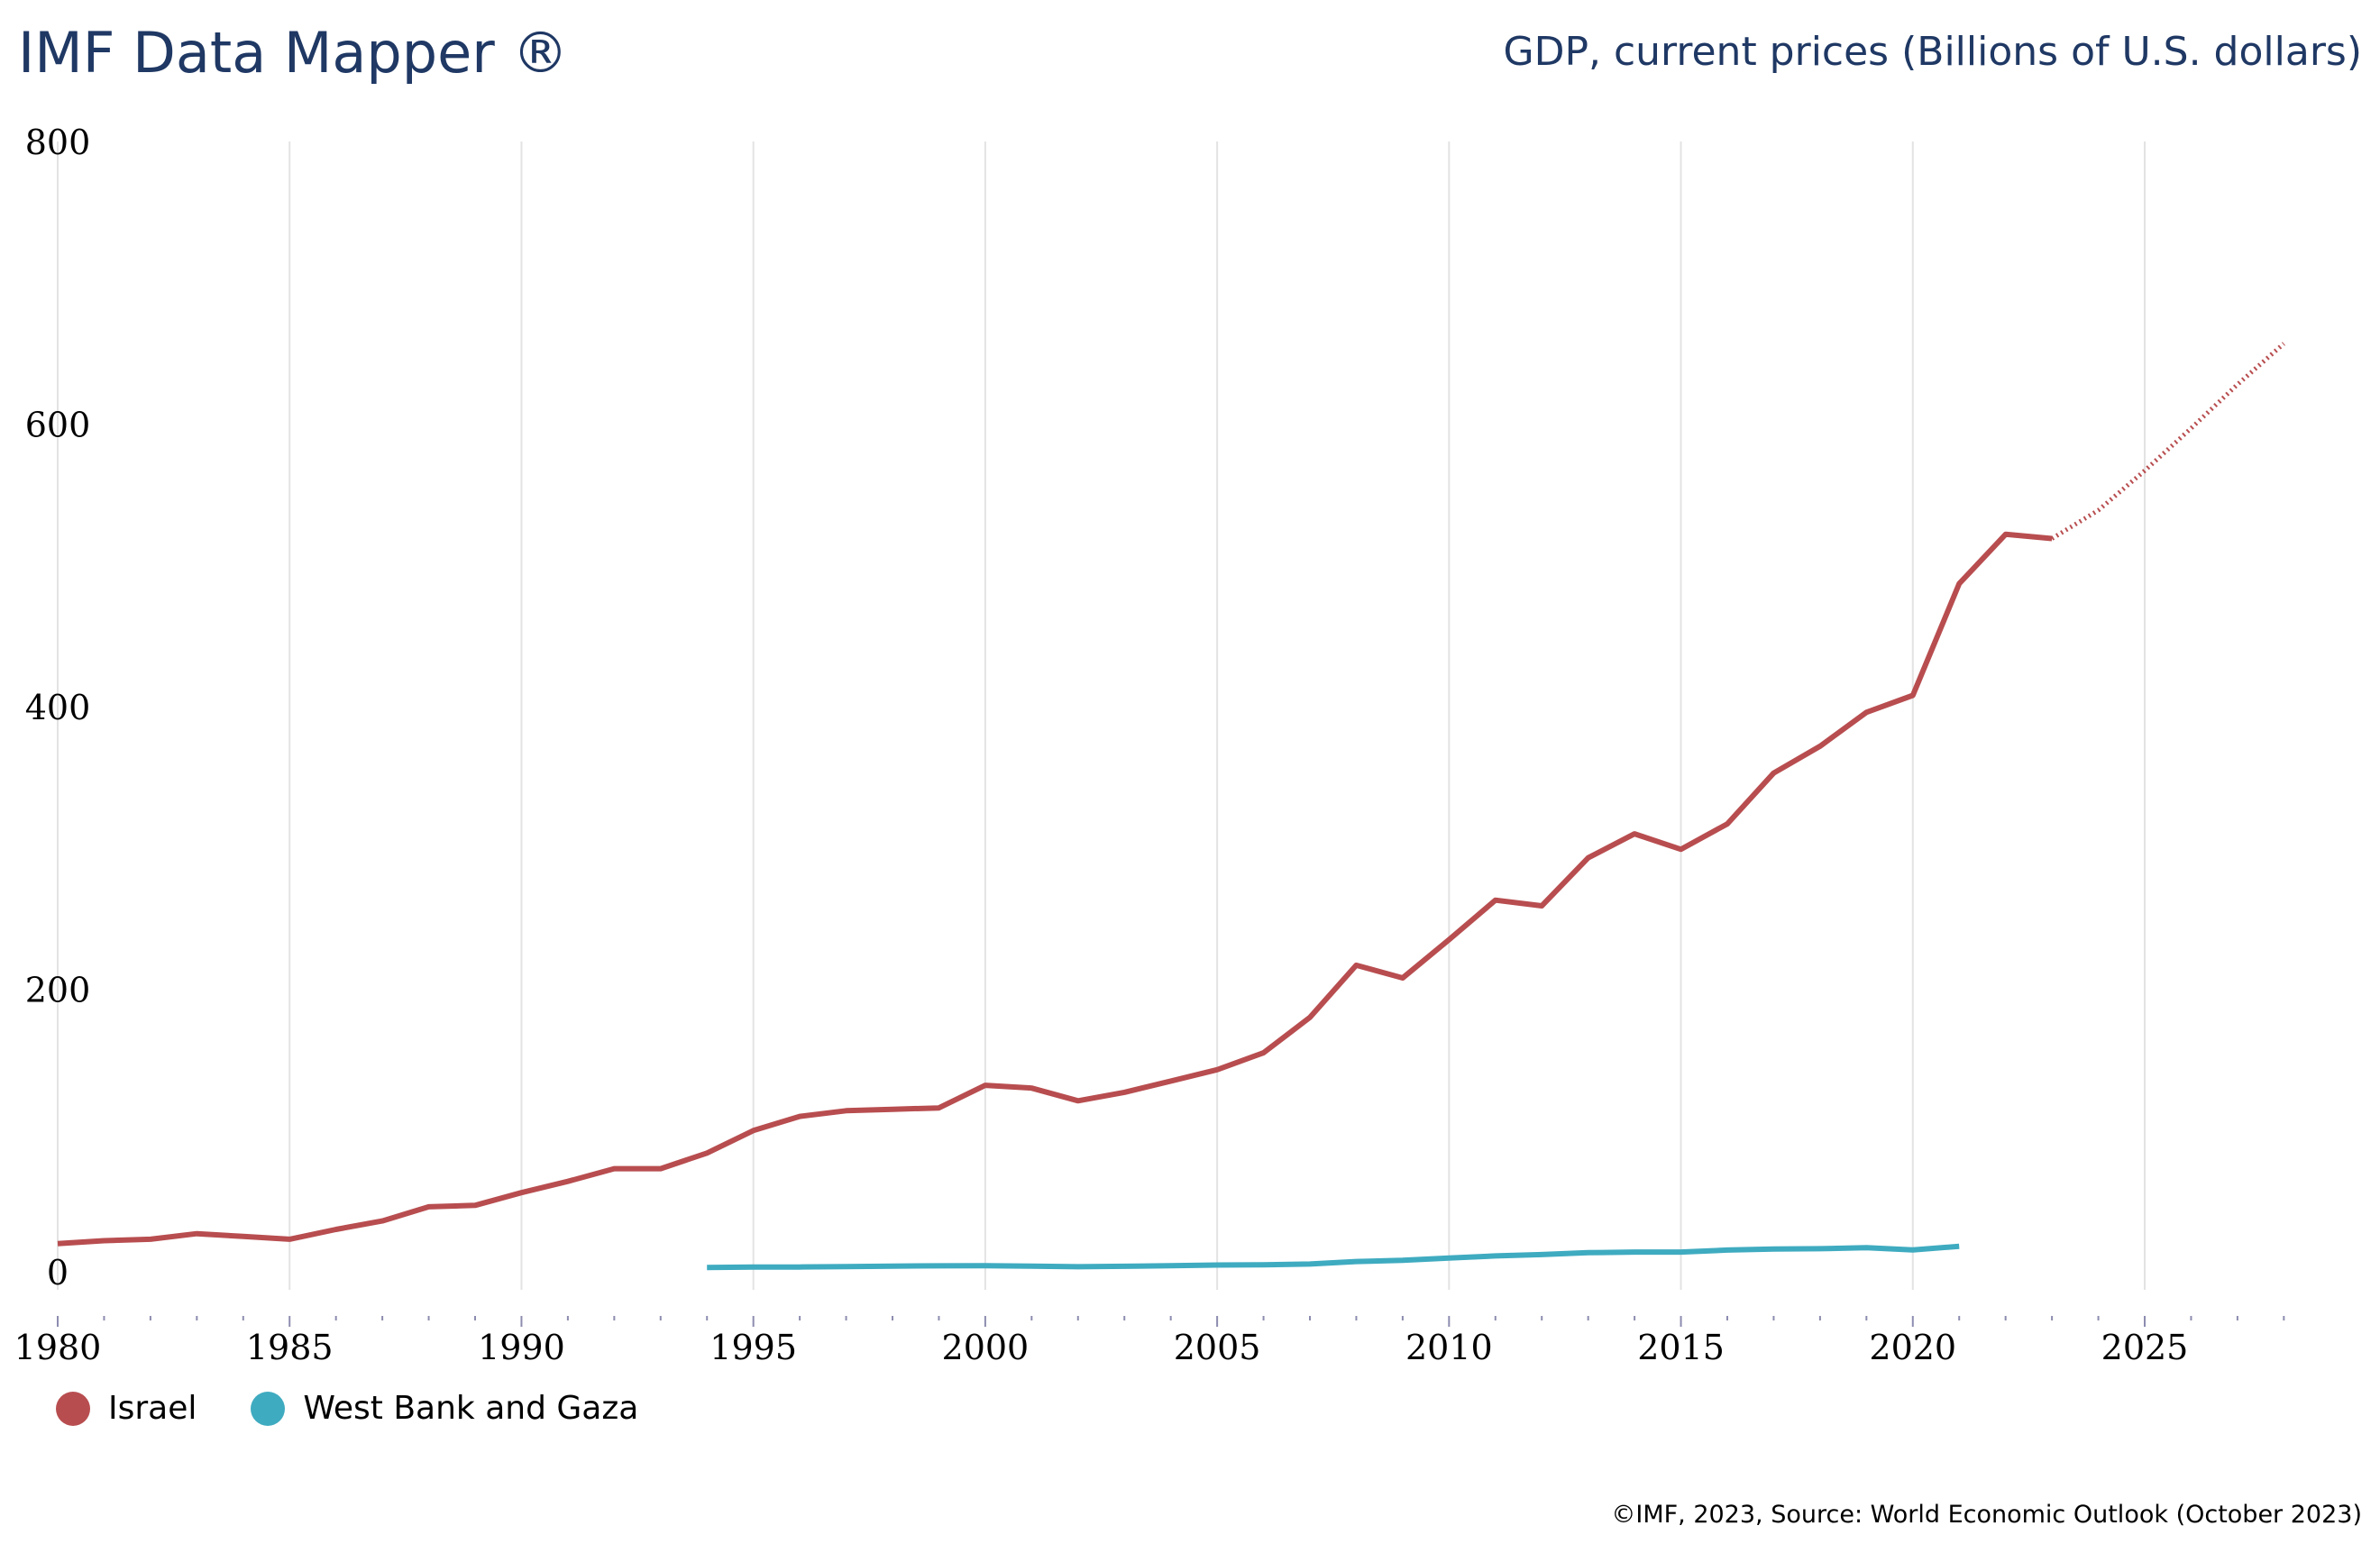  I want to click on legend-item-israel: Israel, so click(126, 1408).